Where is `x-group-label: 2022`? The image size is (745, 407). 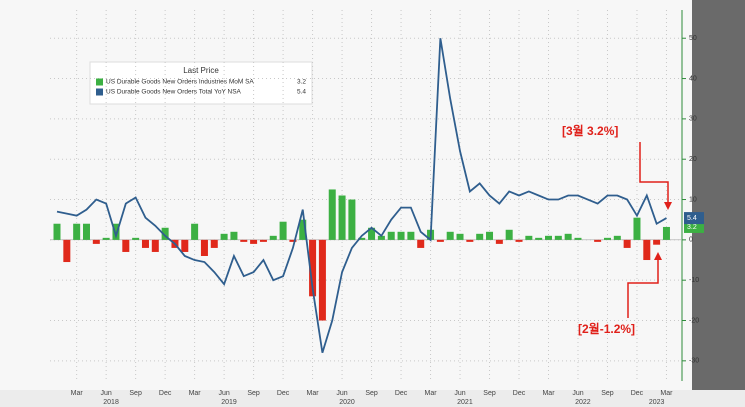
x-group-label: 2022 is located at coordinates (583, 402).